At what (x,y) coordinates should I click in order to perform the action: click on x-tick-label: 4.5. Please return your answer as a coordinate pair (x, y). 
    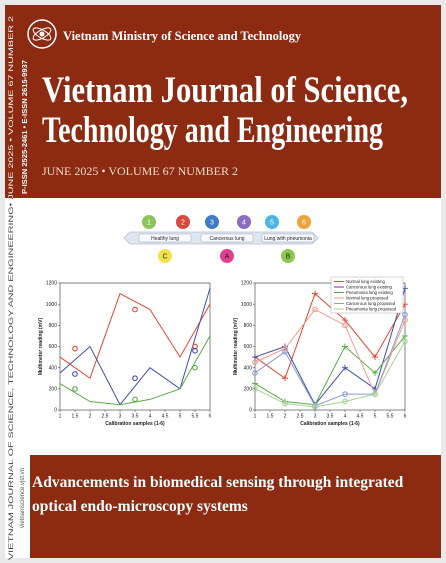
    Looking at the image, I should click on (165, 417).